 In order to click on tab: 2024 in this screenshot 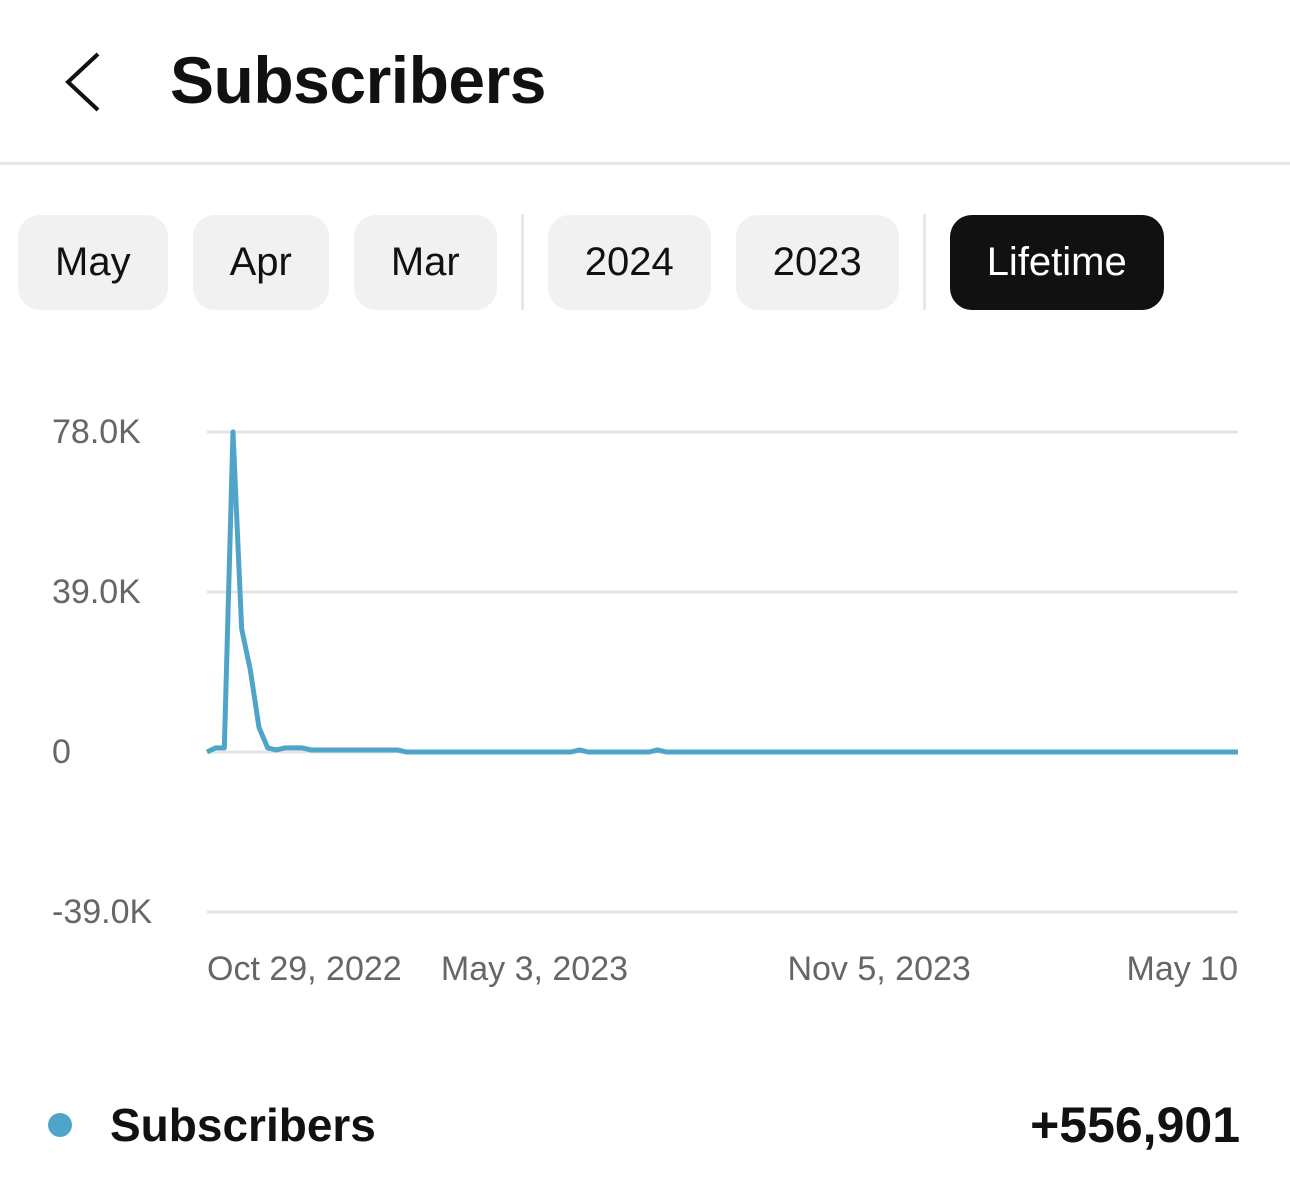, I will do `click(629, 262)`.